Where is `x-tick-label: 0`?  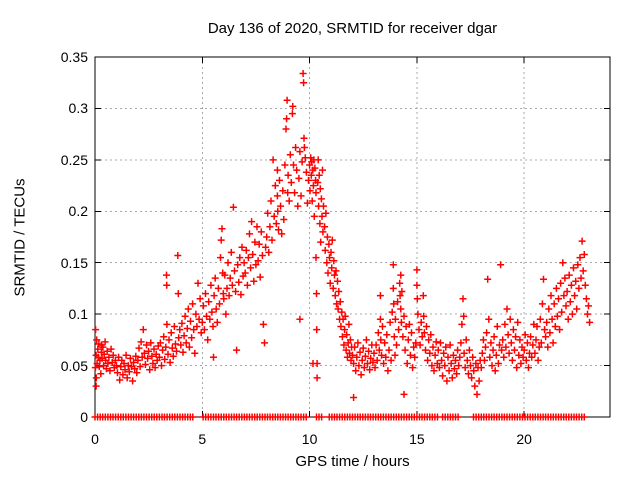
x-tick-label: 0 is located at coordinates (95, 439).